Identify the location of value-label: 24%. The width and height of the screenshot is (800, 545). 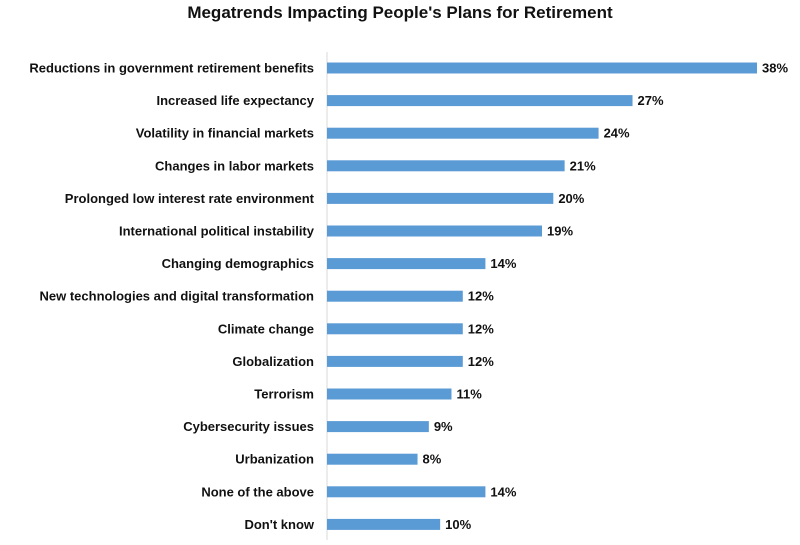
(617, 133).